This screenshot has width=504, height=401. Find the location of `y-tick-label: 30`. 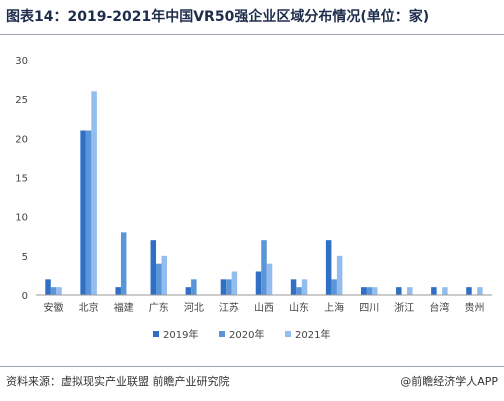

y-tick-label: 30 is located at coordinates (21, 61).